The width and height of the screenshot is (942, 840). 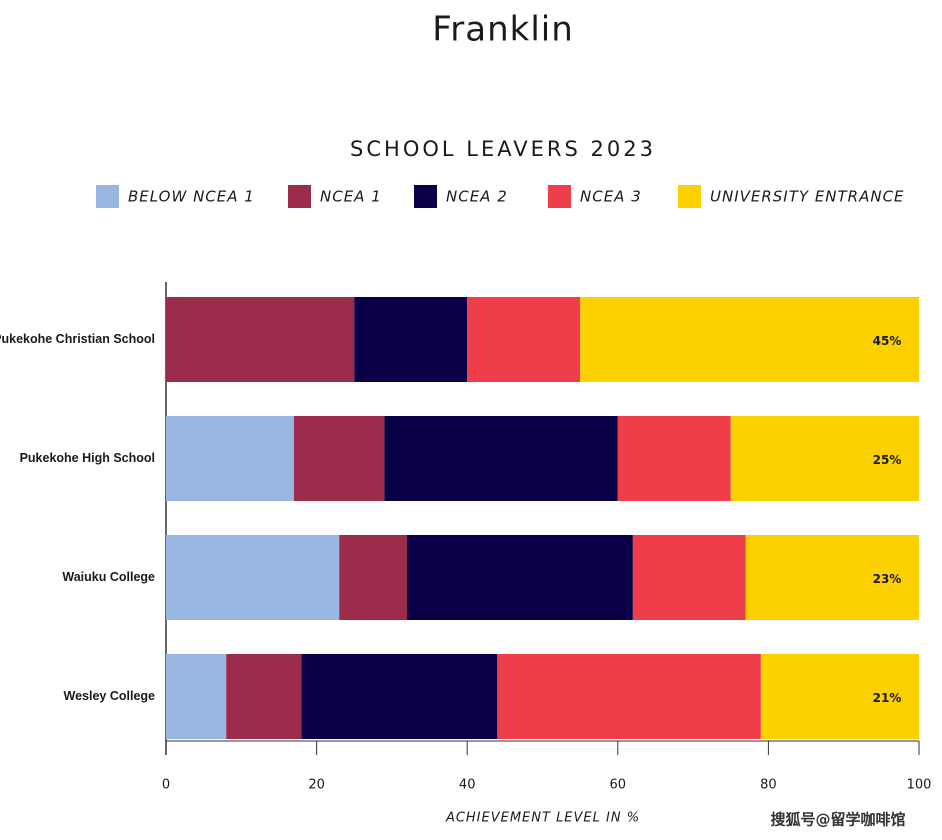 I want to click on legend-label: NCEA 3, so click(x=611, y=197).